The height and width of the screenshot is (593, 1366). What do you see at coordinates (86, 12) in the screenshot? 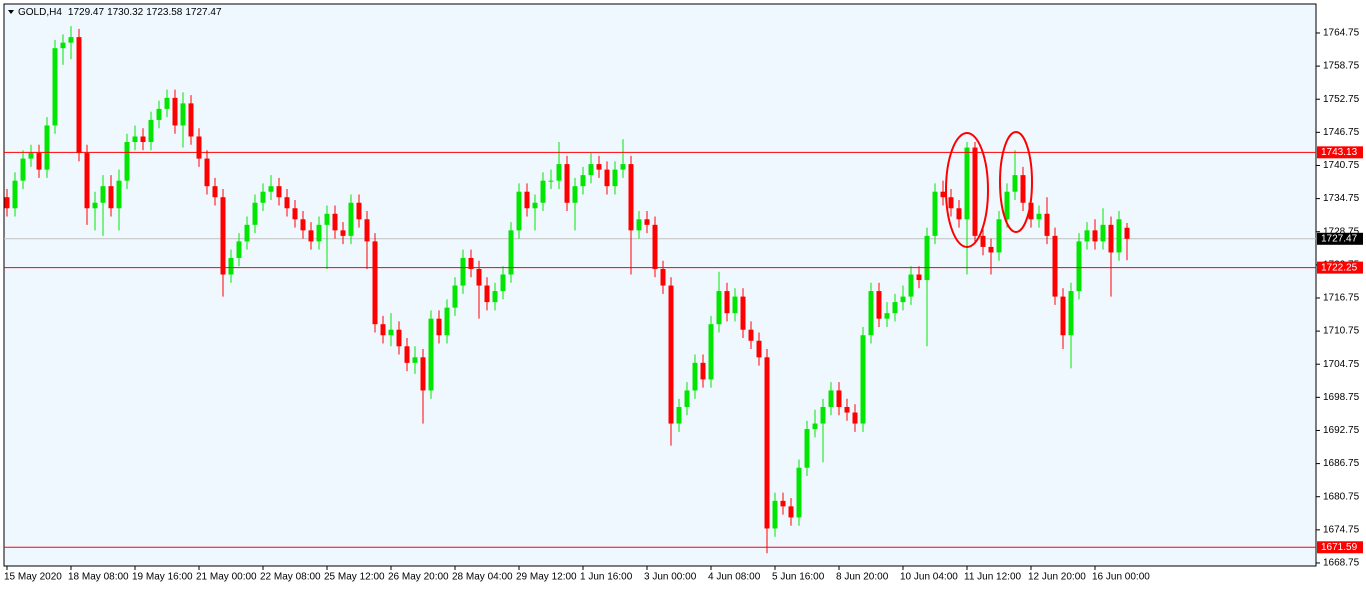
I see `last-open: 1729.47` at bounding box center [86, 12].